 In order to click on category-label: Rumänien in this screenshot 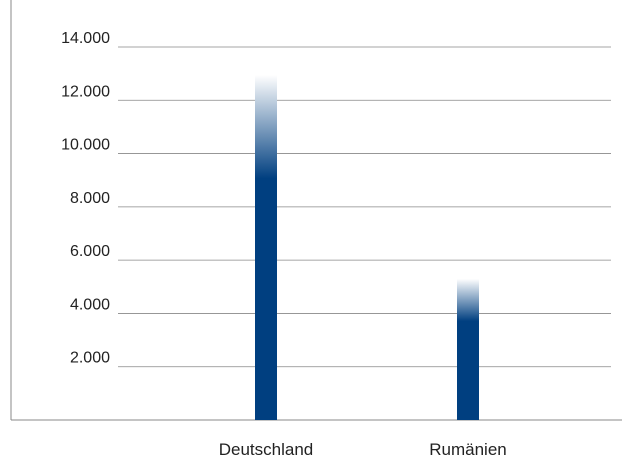, I will do `click(468, 448)`.